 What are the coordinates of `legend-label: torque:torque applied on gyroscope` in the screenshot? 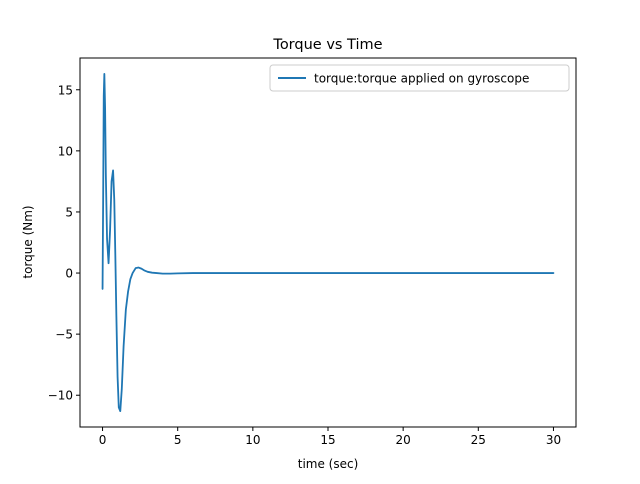 It's located at (421, 79).